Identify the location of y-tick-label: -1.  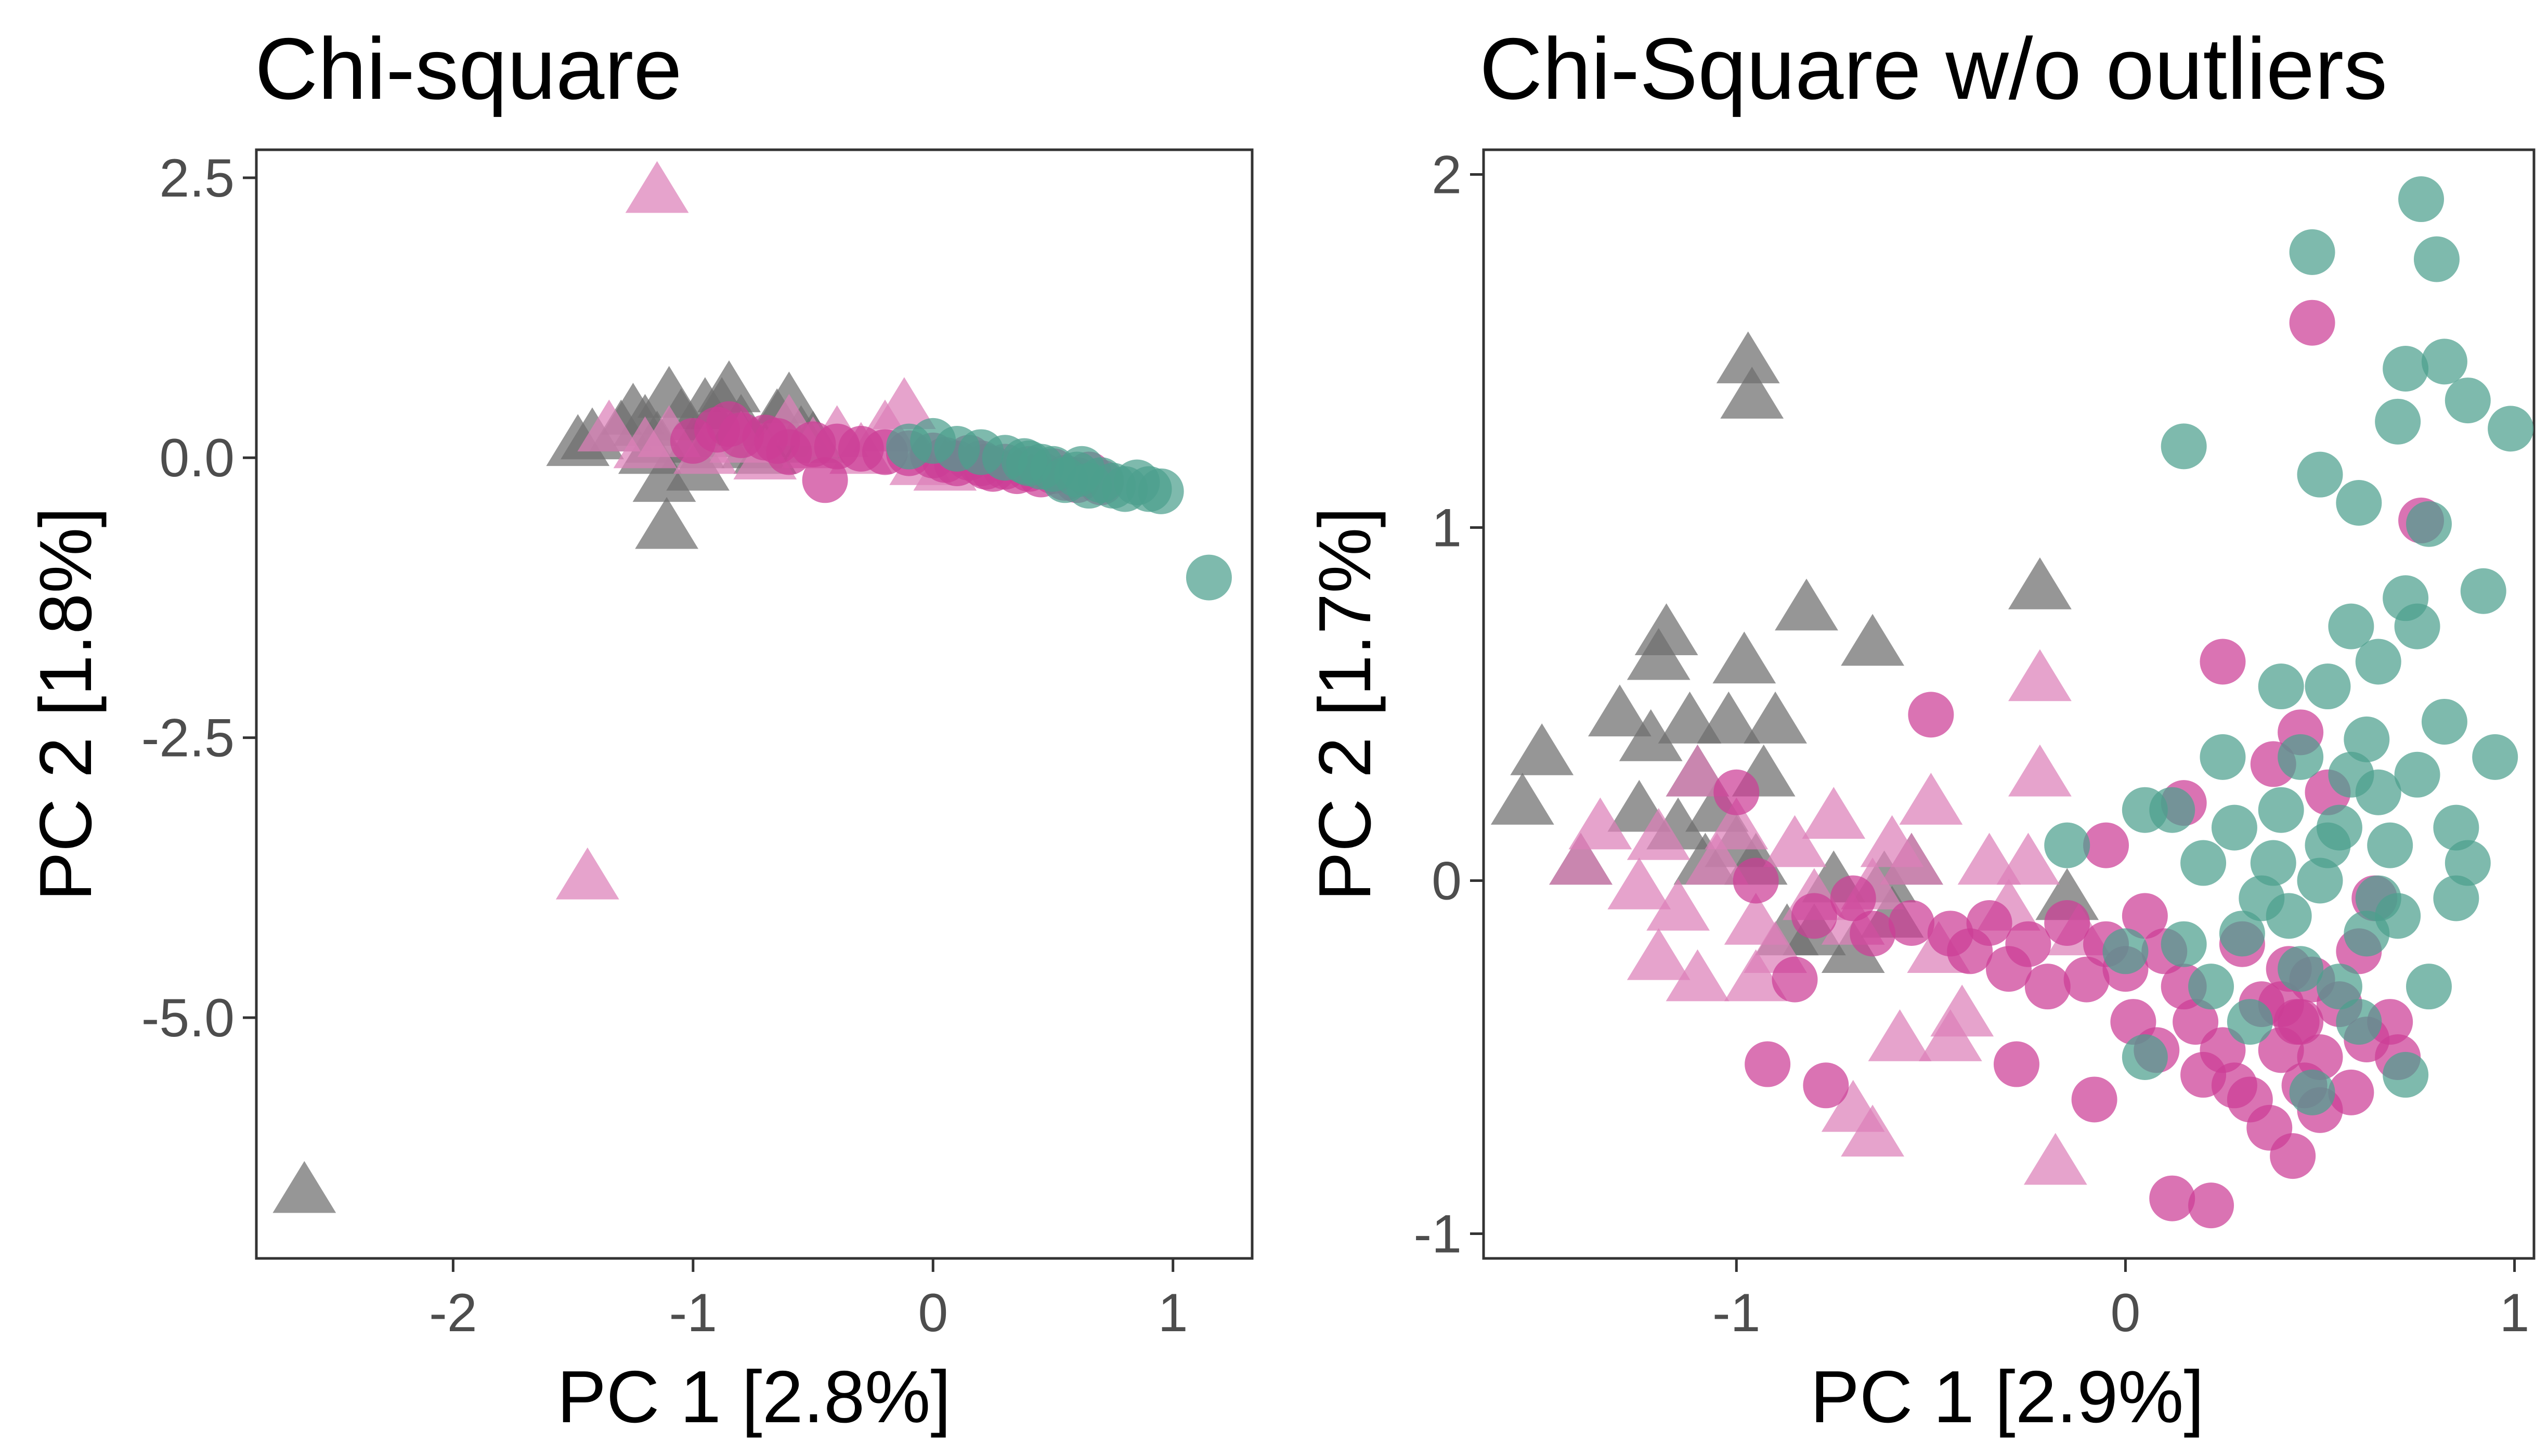
(1438, 1234).